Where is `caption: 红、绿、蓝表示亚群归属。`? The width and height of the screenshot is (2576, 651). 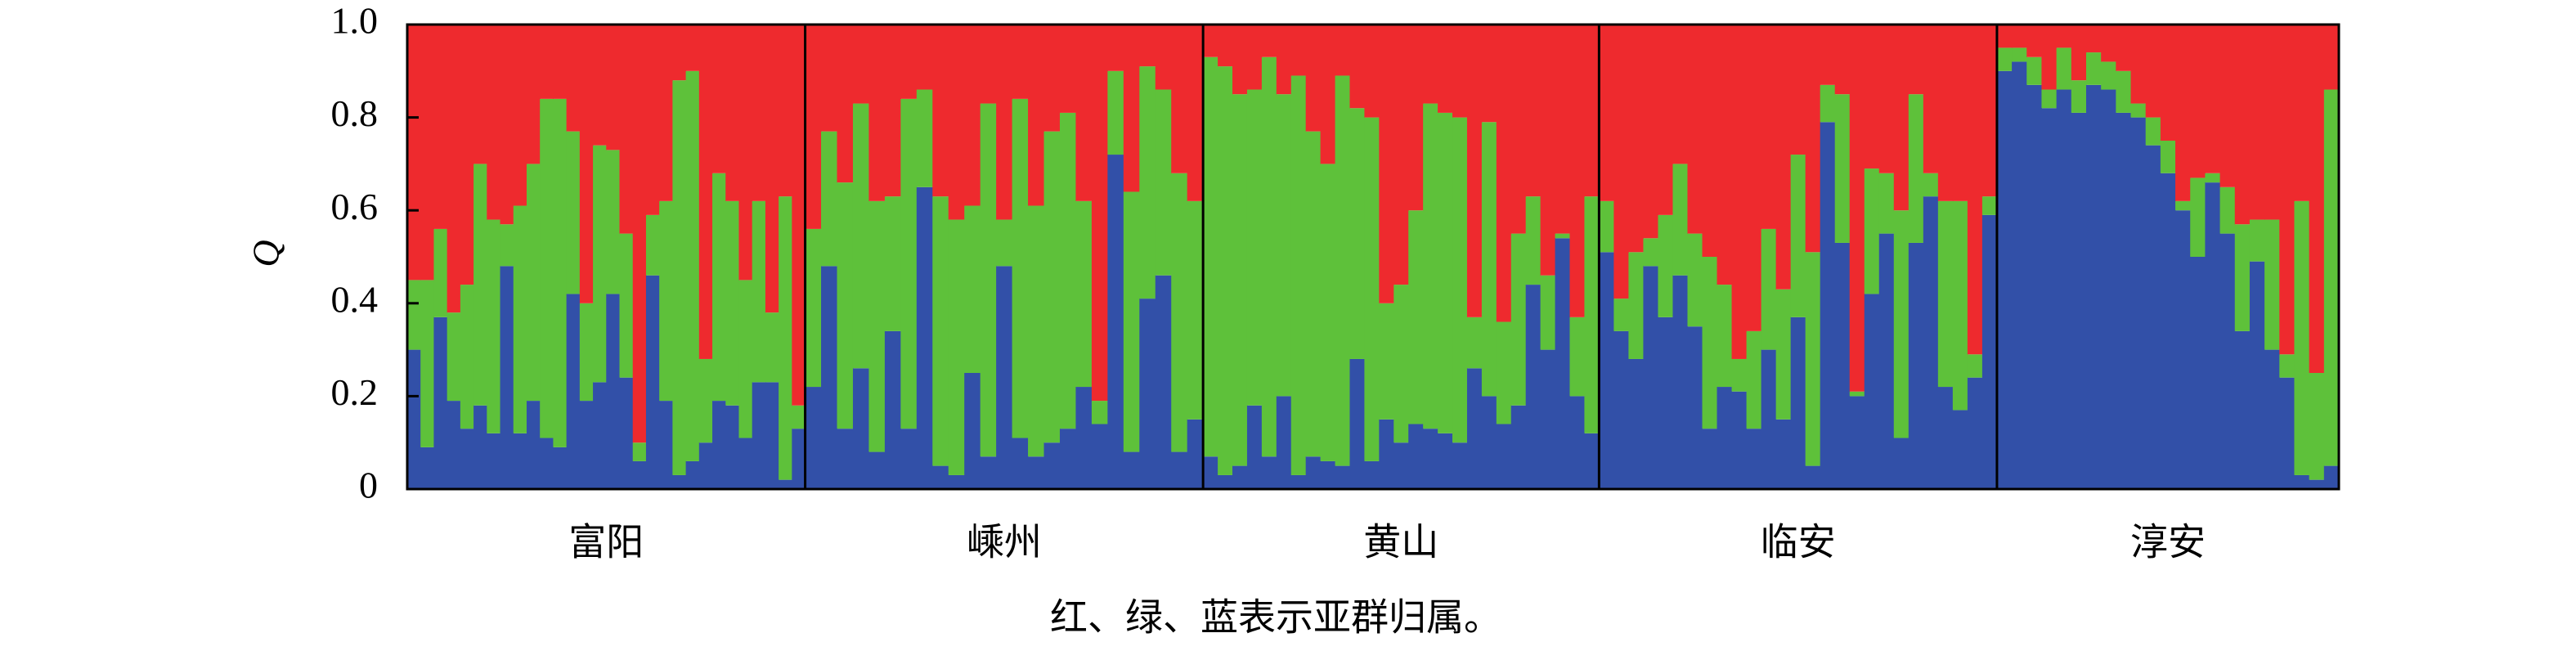 caption: 红、绿、蓝表示亚群归属。 is located at coordinates (1275, 618).